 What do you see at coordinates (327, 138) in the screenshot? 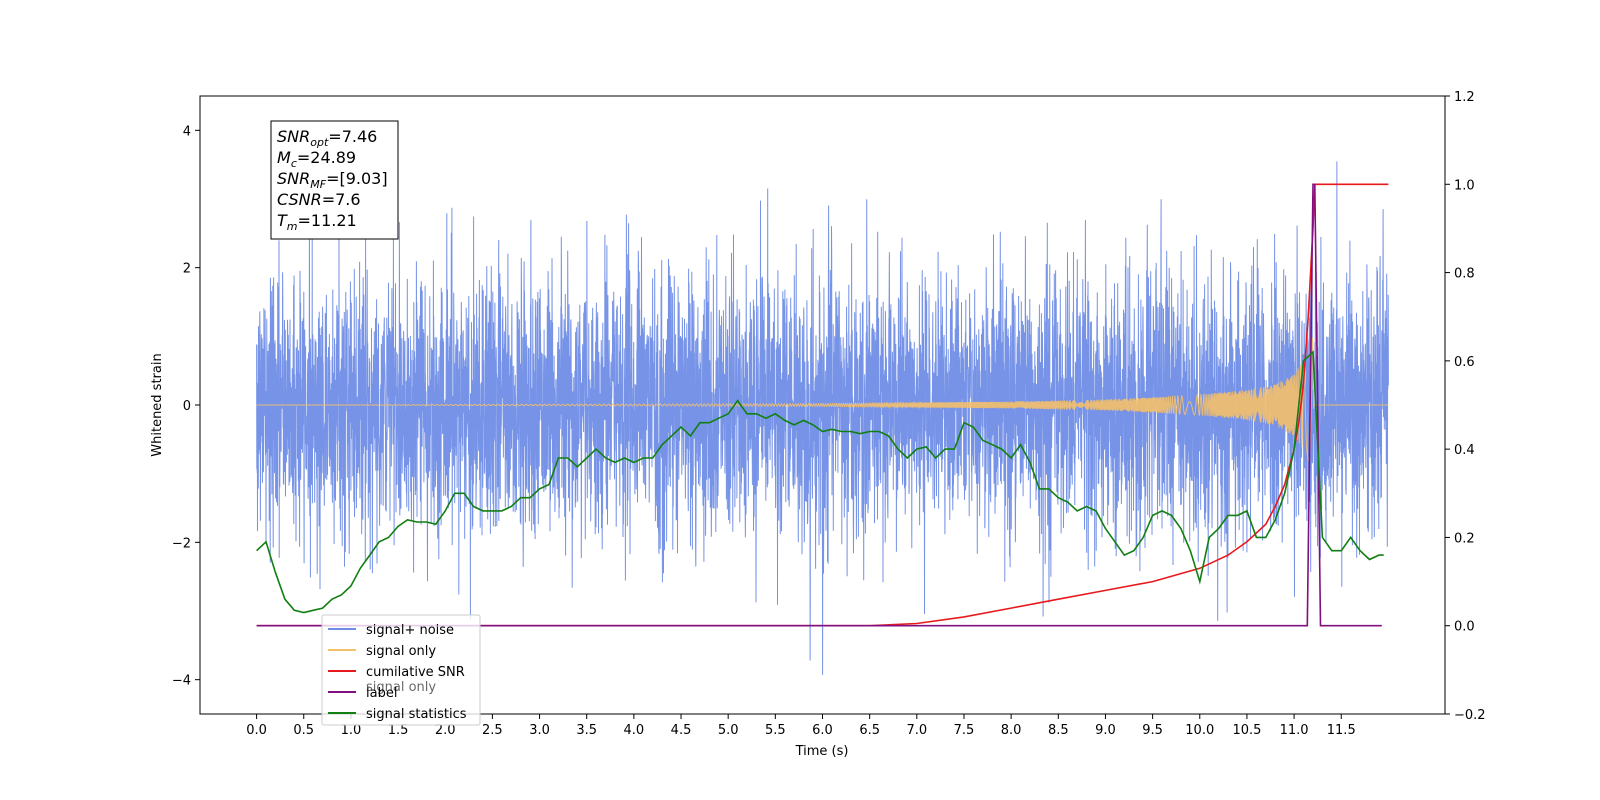
I see `stats-line: SNRopt=7.46` at bounding box center [327, 138].